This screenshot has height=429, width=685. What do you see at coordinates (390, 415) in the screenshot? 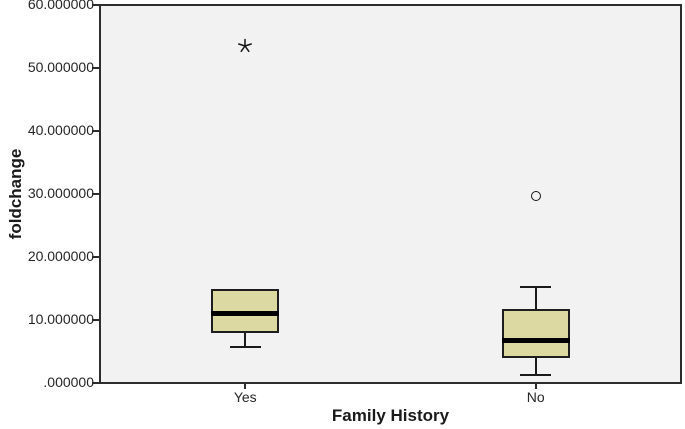
I see `x-axis-title: Family History` at bounding box center [390, 415].